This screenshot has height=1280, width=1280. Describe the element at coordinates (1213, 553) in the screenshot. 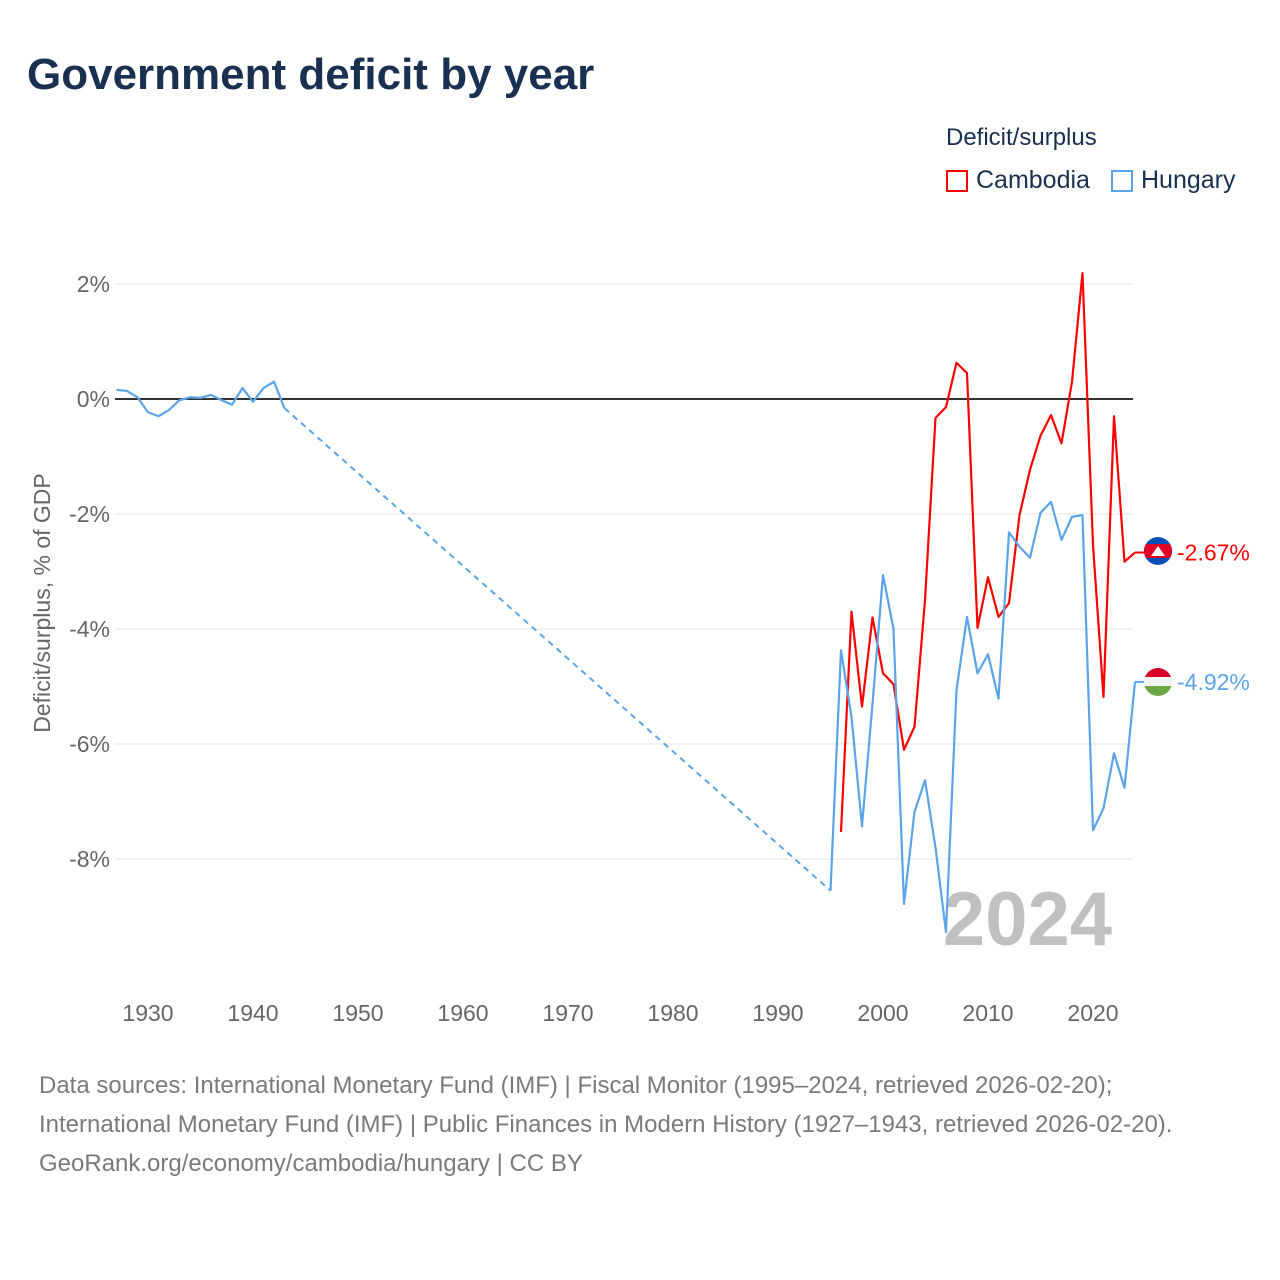

I see `end-value-label: -2.67%` at that location.